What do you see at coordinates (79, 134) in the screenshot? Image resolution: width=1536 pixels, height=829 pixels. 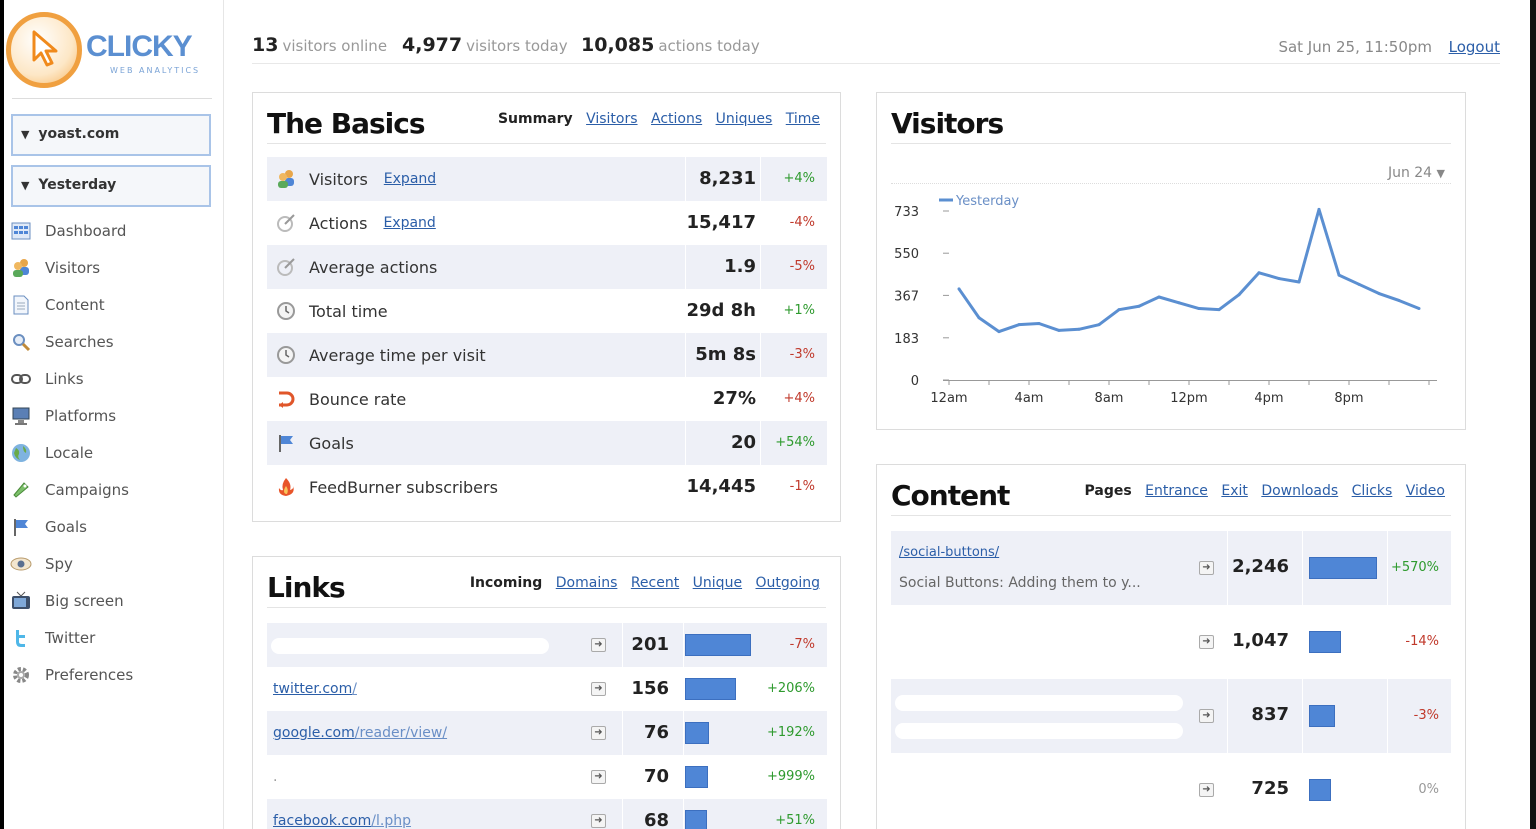 I see `site-select-value: yoast.com` at bounding box center [79, 134].